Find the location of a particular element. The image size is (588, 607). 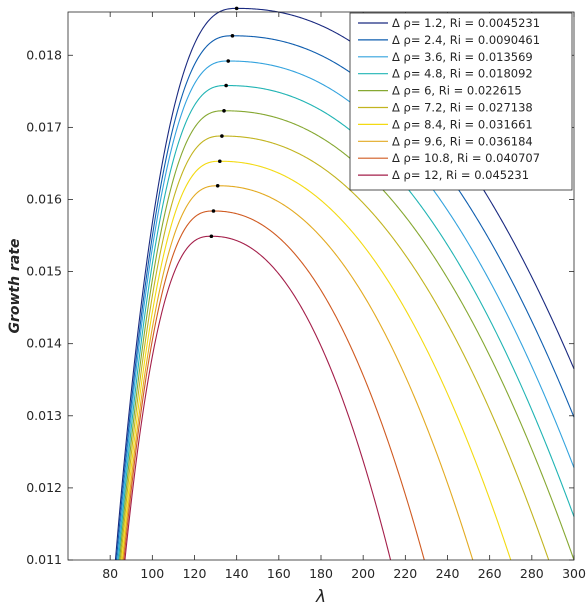

y-tick-label: 0.017 is located at coordinates (44, 126).